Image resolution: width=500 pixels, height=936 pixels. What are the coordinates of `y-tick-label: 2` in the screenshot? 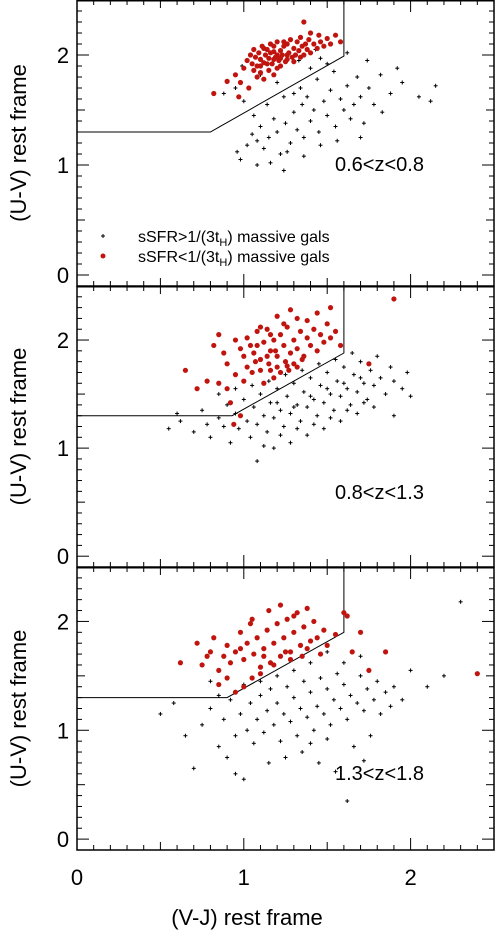 It's located at (63, 55).